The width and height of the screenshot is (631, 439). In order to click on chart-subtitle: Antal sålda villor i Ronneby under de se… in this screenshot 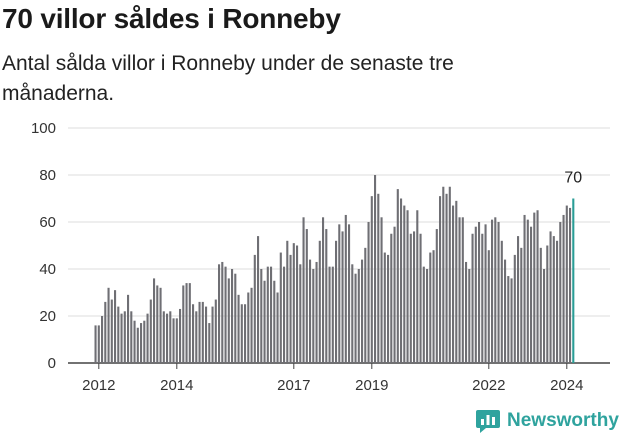, I will do `click(228, 78)`.